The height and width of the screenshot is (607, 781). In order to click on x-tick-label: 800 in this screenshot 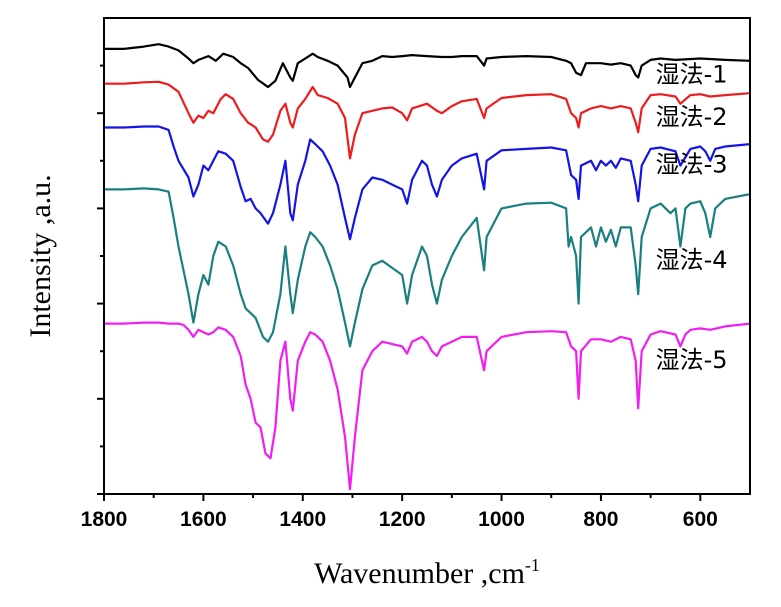, I will do `click(600, 519)`.